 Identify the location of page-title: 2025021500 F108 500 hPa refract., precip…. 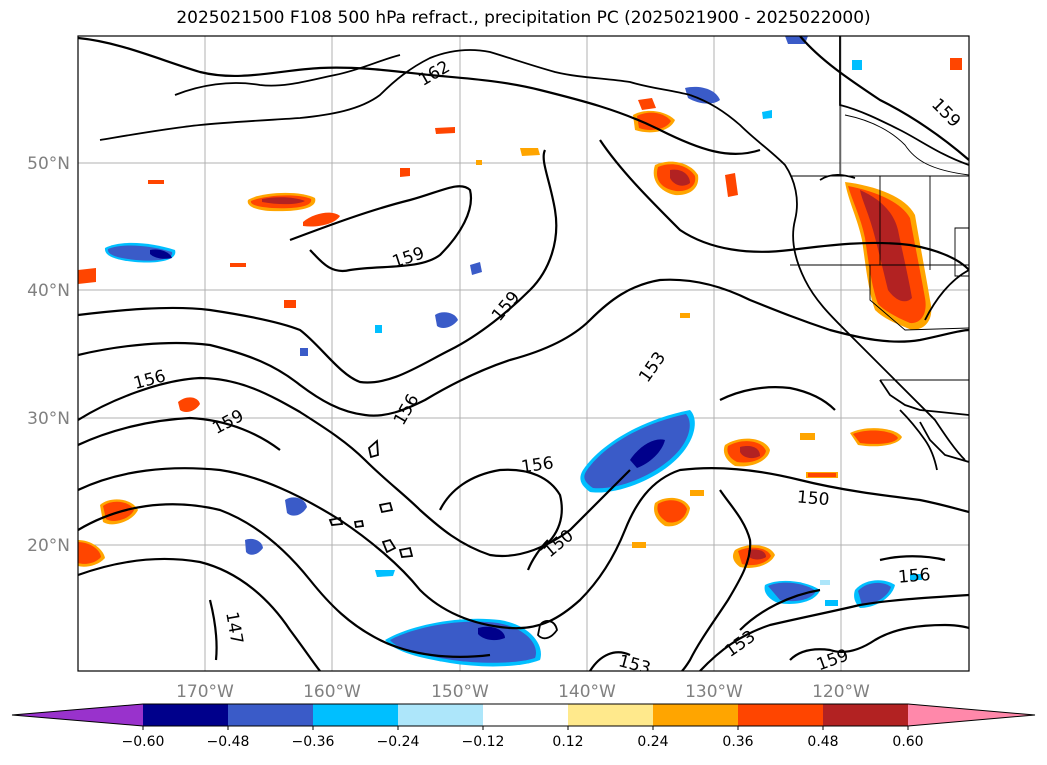
(523, 18).